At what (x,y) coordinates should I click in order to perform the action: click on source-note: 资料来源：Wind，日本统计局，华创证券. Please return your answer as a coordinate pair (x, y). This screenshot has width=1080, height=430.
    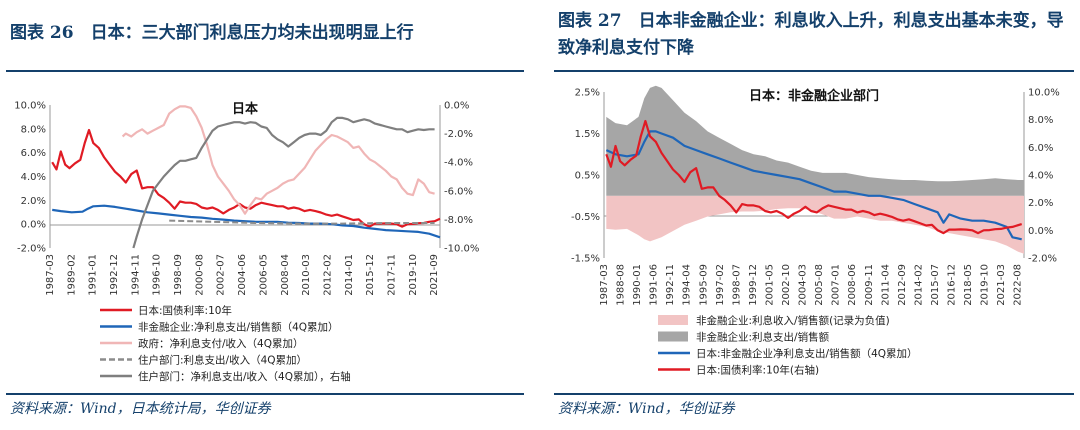
    Looking at the image, I should click on (140, 409).